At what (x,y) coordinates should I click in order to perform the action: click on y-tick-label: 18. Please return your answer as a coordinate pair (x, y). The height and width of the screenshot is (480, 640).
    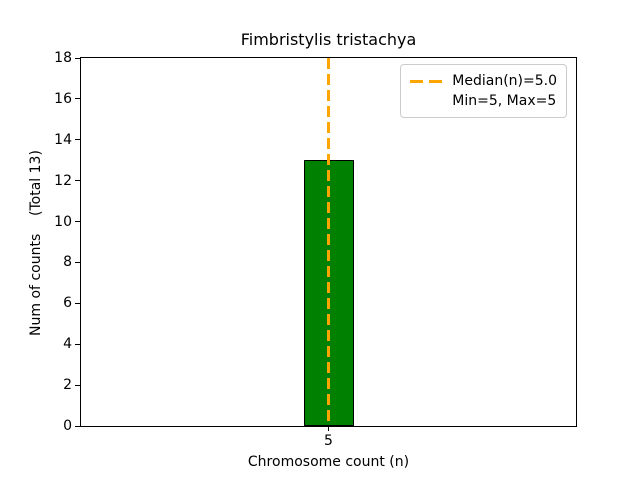
    Looking at the image, I should click on (63, 58).